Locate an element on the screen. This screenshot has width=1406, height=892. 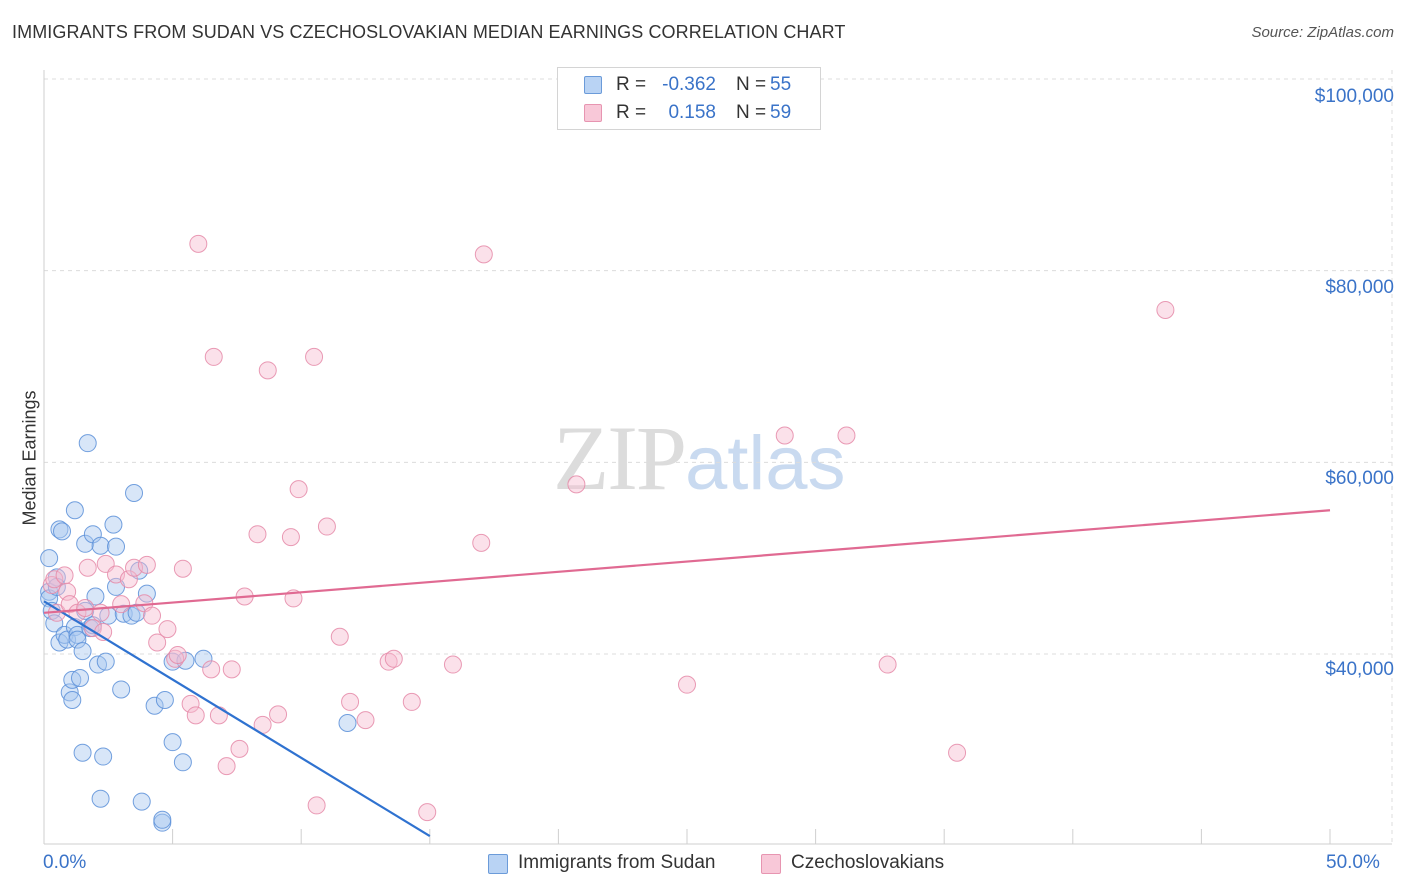
stats-box: R = -0.362 N = 55 R = 0.158 N = 59 is located at coordinates (689, 98).